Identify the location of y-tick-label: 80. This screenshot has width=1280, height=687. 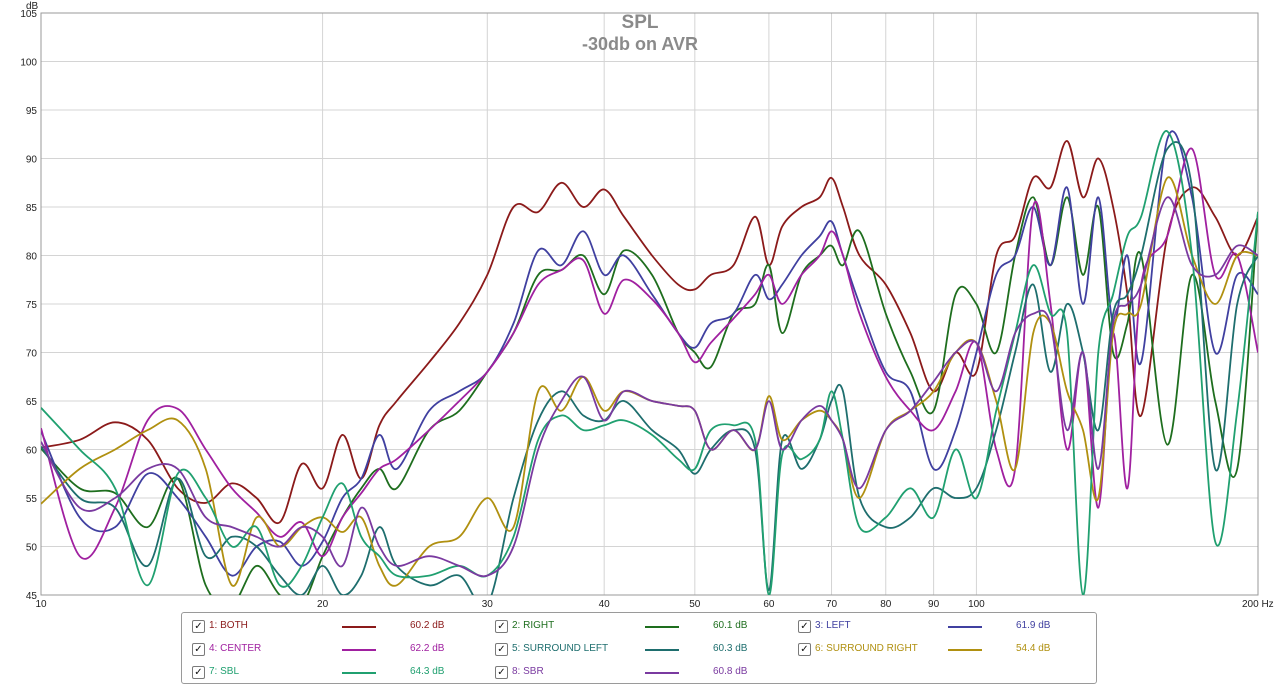
(32, 257).